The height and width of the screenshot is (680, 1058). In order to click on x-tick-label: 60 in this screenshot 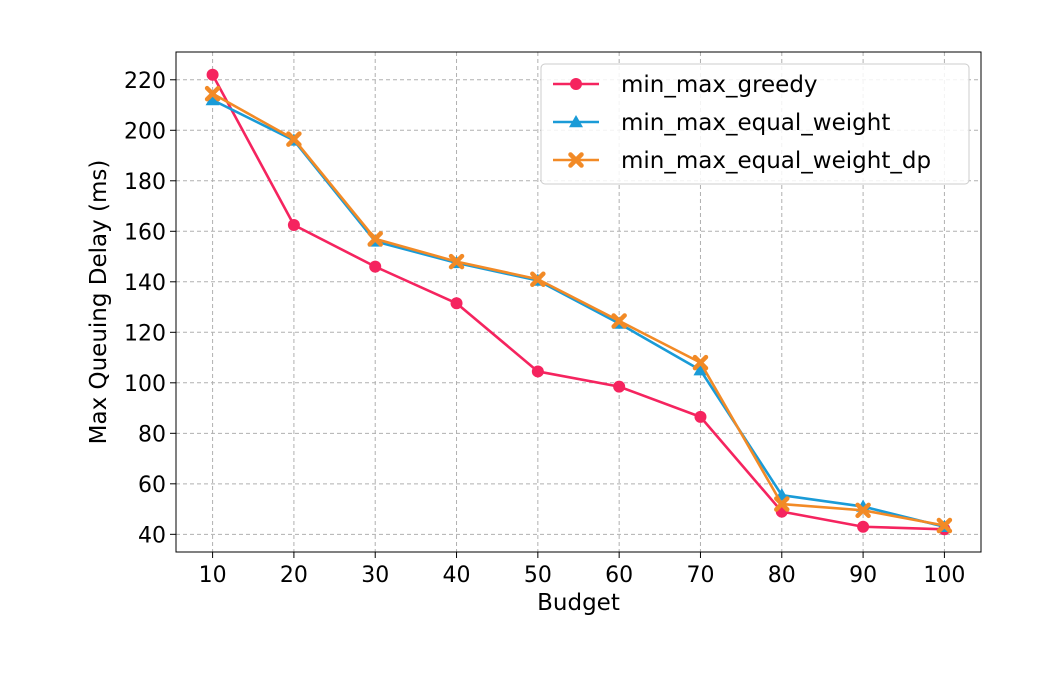, I will do `click(619, 575)`.